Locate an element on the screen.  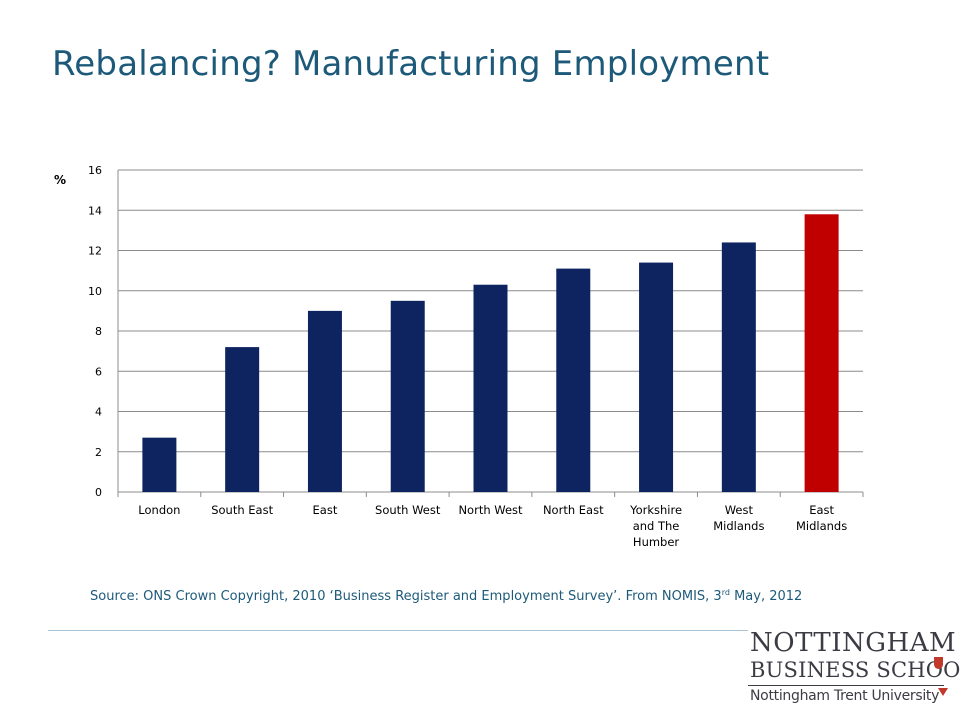
x-tick-label-line: and The is located at coordinates (656, 526).